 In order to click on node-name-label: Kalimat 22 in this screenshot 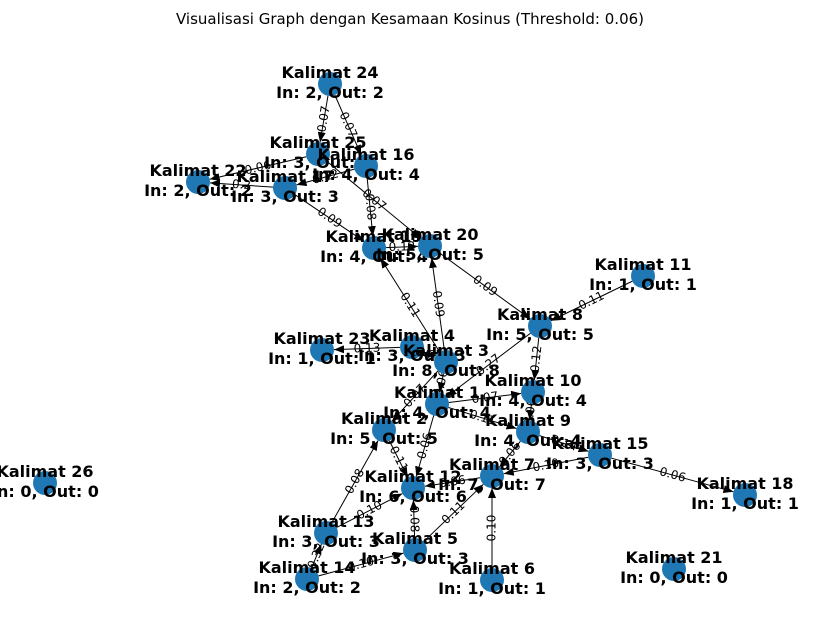, I will do `click(197, 170)`.